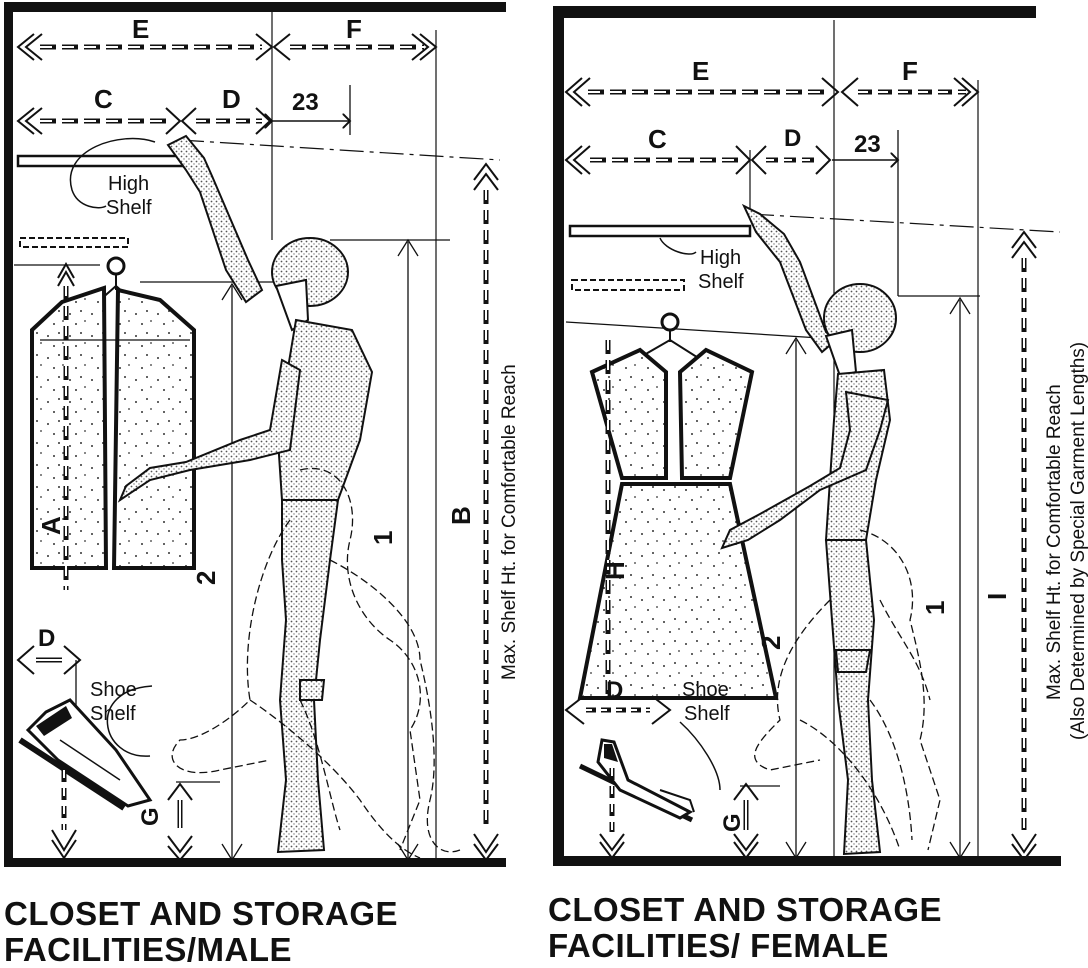 This screenshot has height=968, width=1088. Describe the element at coordinates (614, 690) in the screenshot. I see `female-label-D-shoe: D` at that location.